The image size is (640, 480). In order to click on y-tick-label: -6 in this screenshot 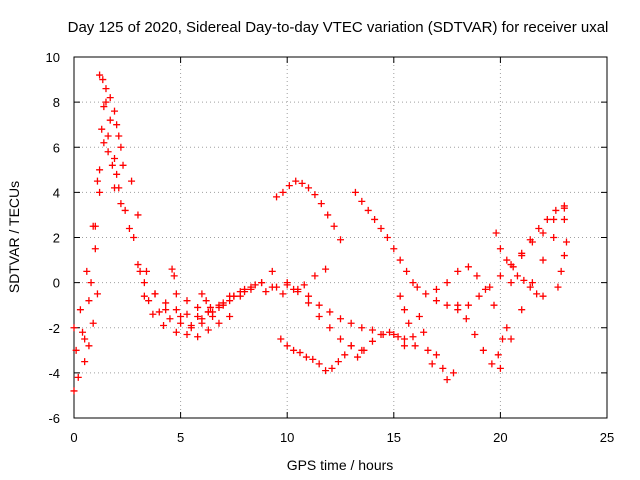, I will do `click(54, 418)`.